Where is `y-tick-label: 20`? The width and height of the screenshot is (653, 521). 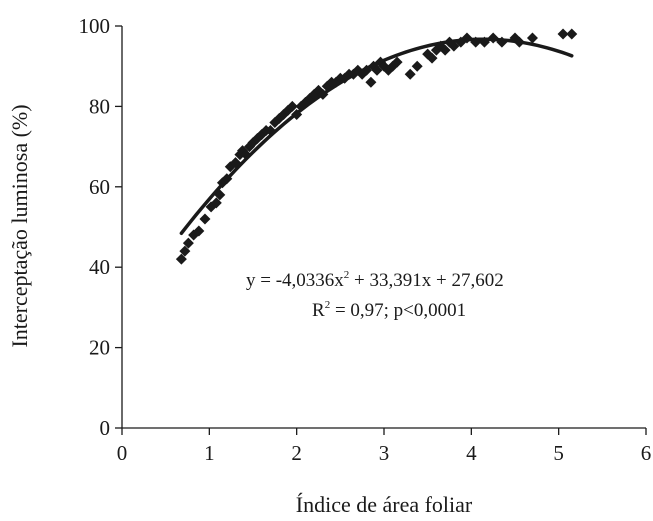 y-tick-label: 20 is located at coordinates (99, 348).